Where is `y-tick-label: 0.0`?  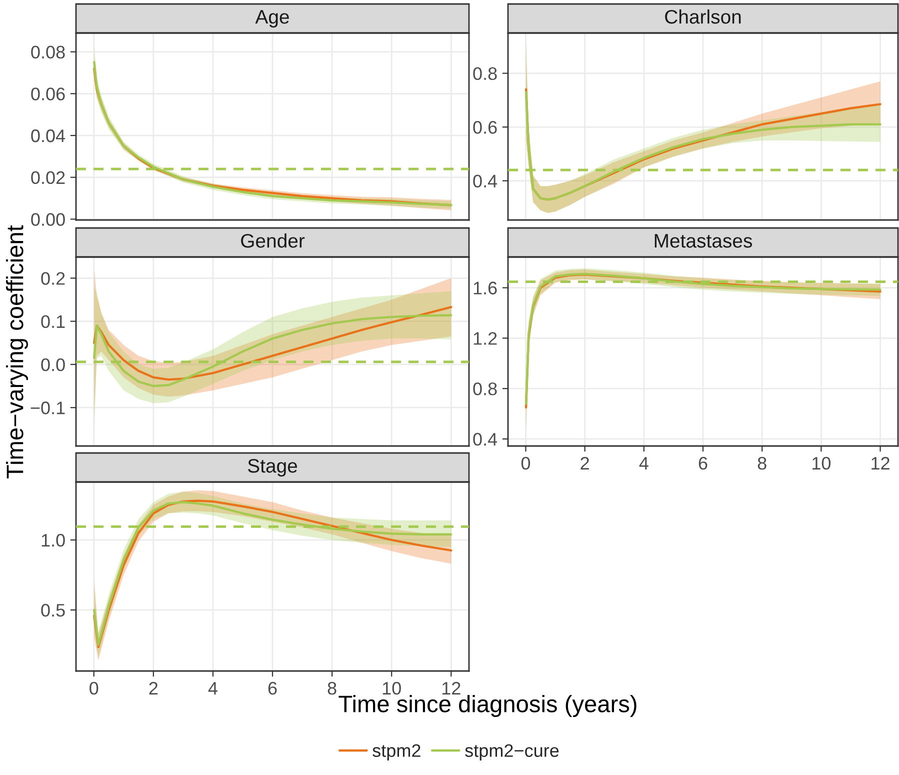
y-tick-label: 0.0 is located at coordinates (53, 365).